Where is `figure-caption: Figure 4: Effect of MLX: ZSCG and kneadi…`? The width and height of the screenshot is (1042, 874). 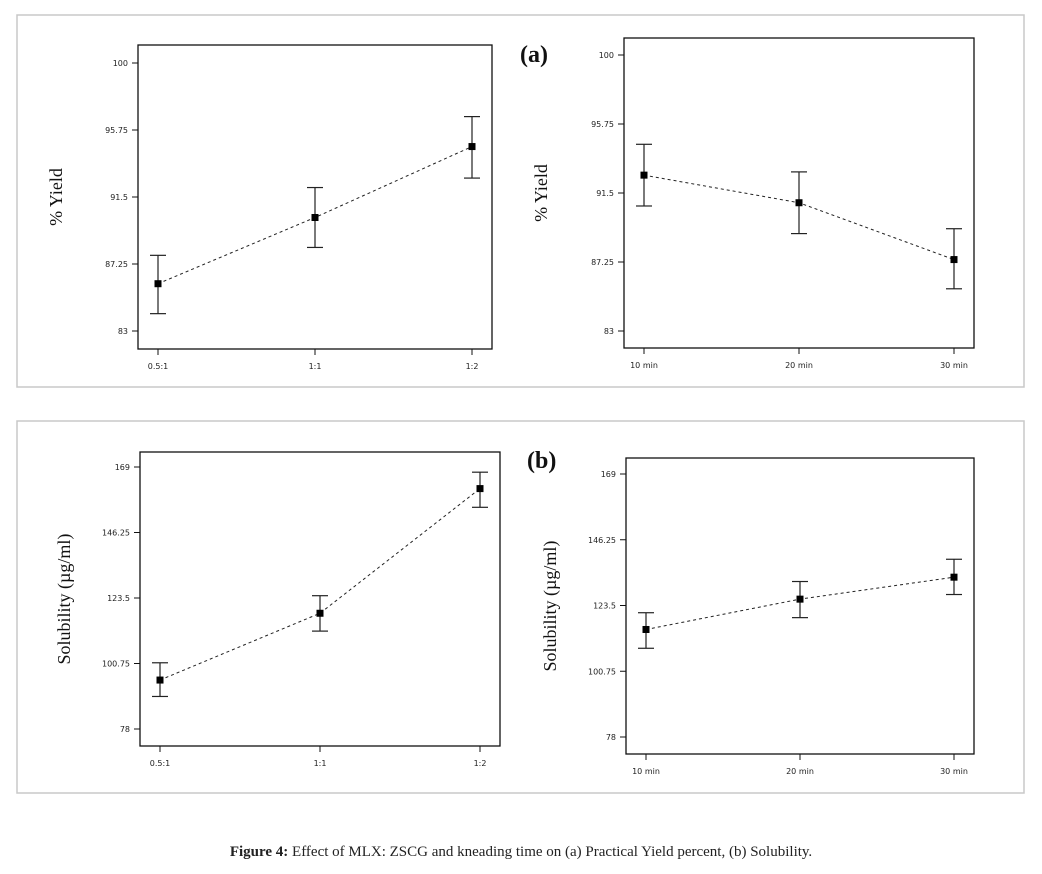 figure-caption: Figure 4: Effect of MLX: ZSCG and kneadi… is located at coordinates (521, 852).